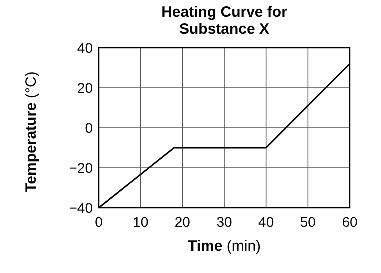  Describe the element at coordinates (99, 222) in the screenshot. I see `x-tick-label: 0` at that location.